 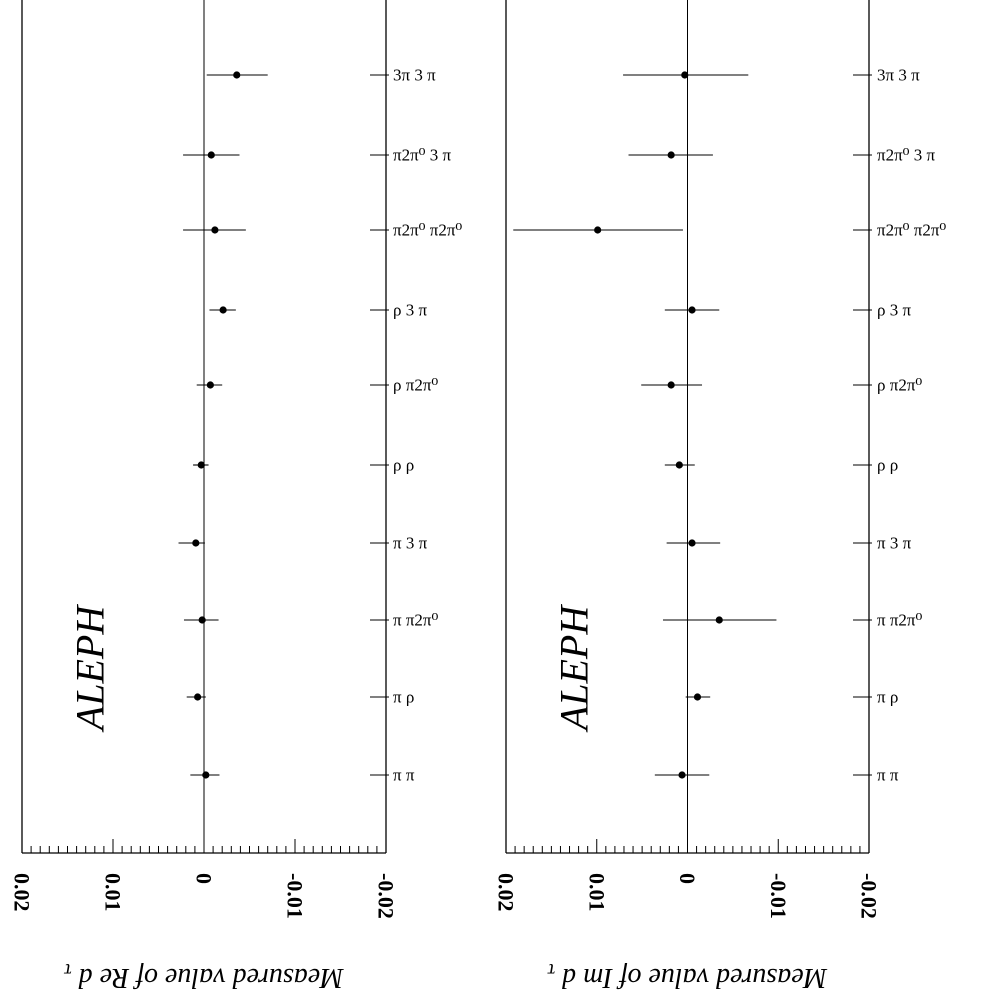 I want to click on panel-2-experiment-label: ALEPH, so click(x=574, y=669).